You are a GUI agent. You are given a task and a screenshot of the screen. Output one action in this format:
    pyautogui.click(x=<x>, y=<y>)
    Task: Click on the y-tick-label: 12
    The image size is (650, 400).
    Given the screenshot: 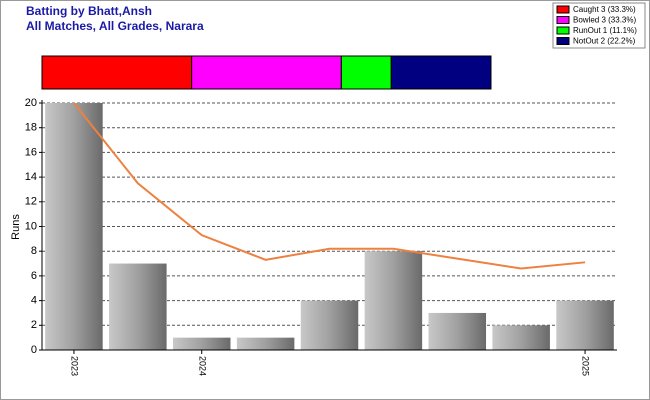 What is the action you would take?
    pyautogui.click(x=31, y=202)
    